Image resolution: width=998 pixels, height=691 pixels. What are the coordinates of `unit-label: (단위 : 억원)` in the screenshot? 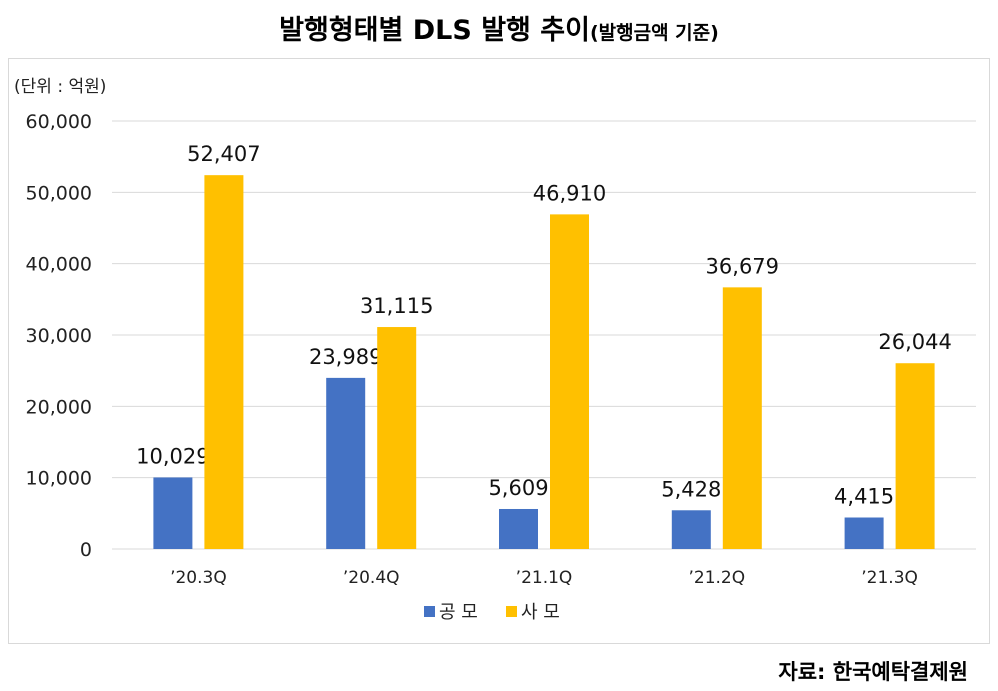 It's located at (60, 87).